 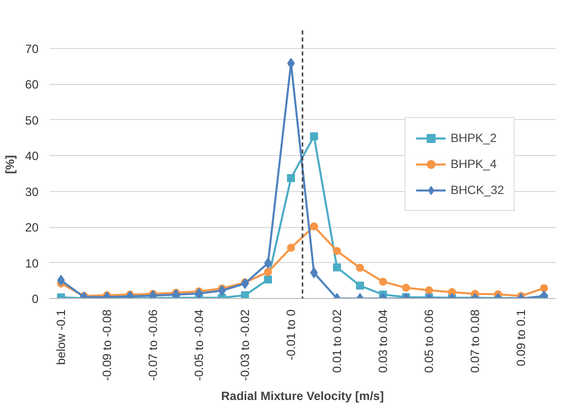 I want to click on y-axis-title: [%], so click(x=10, y=164).